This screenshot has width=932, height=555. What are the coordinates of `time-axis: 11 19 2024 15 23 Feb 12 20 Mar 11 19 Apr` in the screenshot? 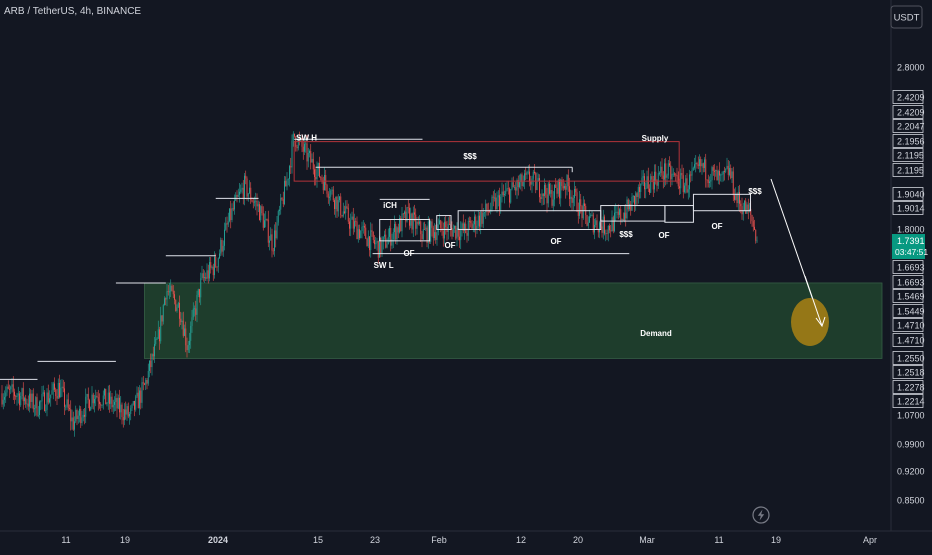 It's located at (469, 540).